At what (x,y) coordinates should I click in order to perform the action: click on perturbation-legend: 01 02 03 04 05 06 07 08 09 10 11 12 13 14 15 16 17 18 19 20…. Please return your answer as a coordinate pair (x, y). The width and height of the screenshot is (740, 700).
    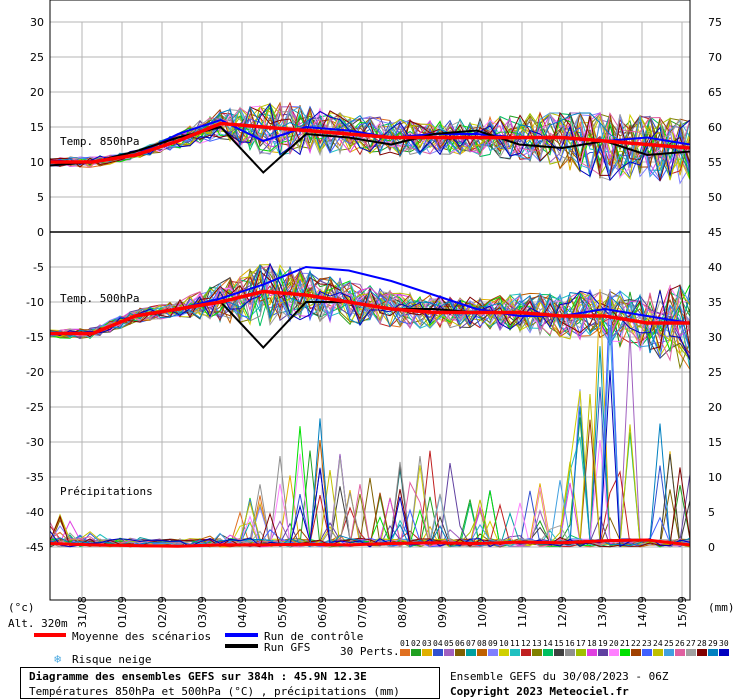
    Looking at the image, I should click on (564, 647).